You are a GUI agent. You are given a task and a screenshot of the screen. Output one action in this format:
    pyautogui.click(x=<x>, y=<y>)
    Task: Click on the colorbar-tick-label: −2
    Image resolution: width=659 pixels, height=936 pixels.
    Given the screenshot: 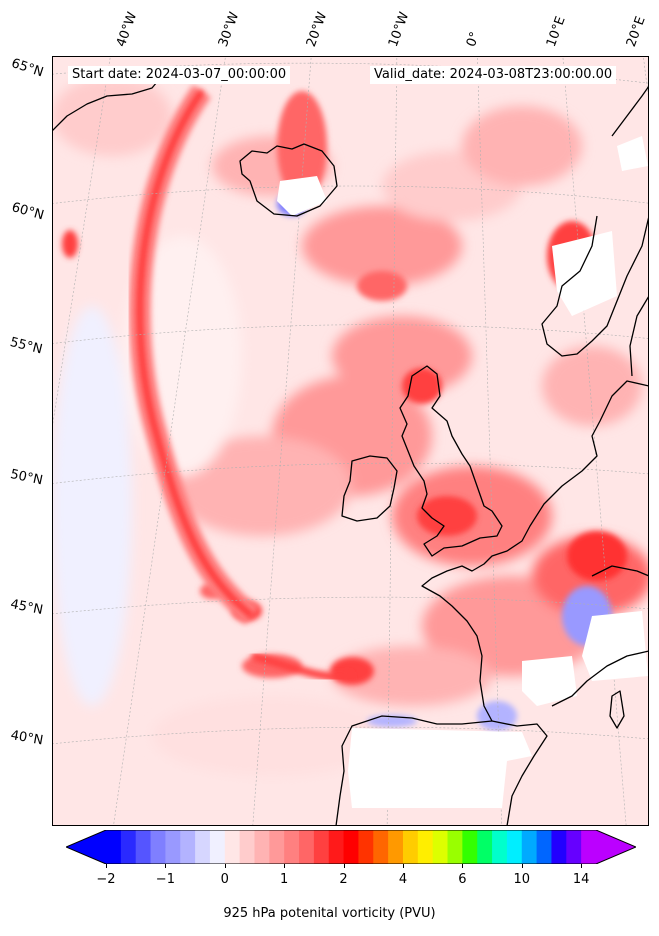 What is the action you would take?
    pyautogui.click(x=106, y=879)
    